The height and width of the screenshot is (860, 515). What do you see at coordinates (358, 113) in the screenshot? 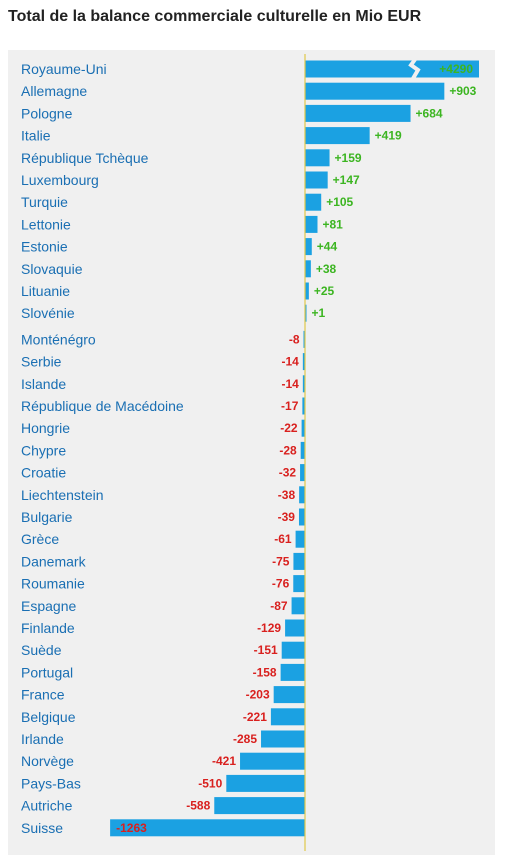
I see `bar-pologne` at bounding box center [358, 113].